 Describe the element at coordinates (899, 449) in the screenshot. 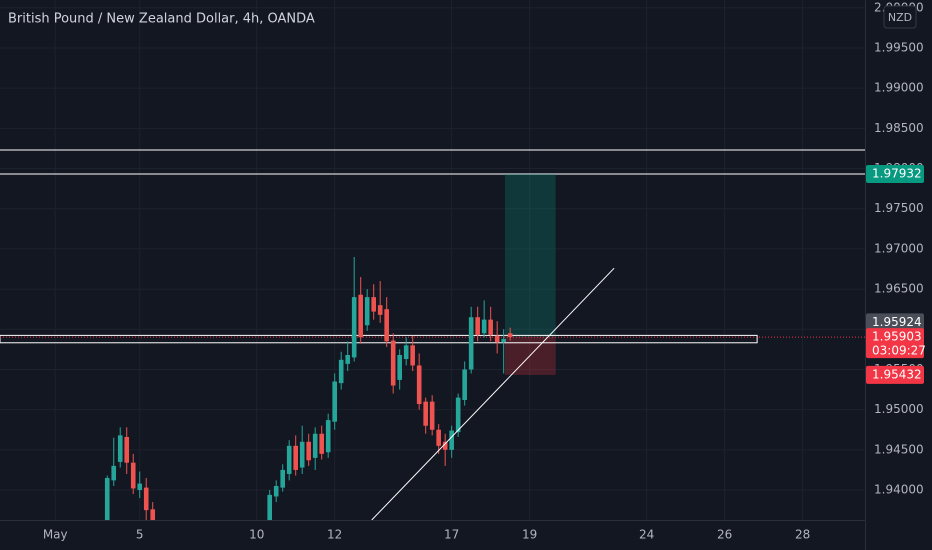

I see `y-tick-label: 1.94500` at that location.